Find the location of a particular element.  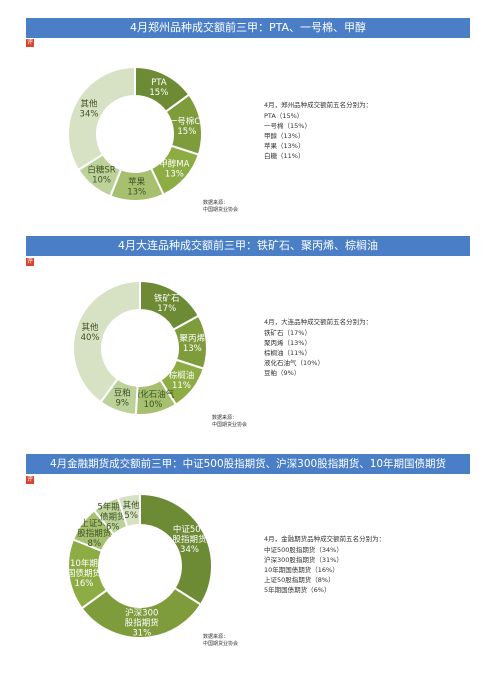

info-line: 铁矿石（17%） is located at coordinates (287, 333).